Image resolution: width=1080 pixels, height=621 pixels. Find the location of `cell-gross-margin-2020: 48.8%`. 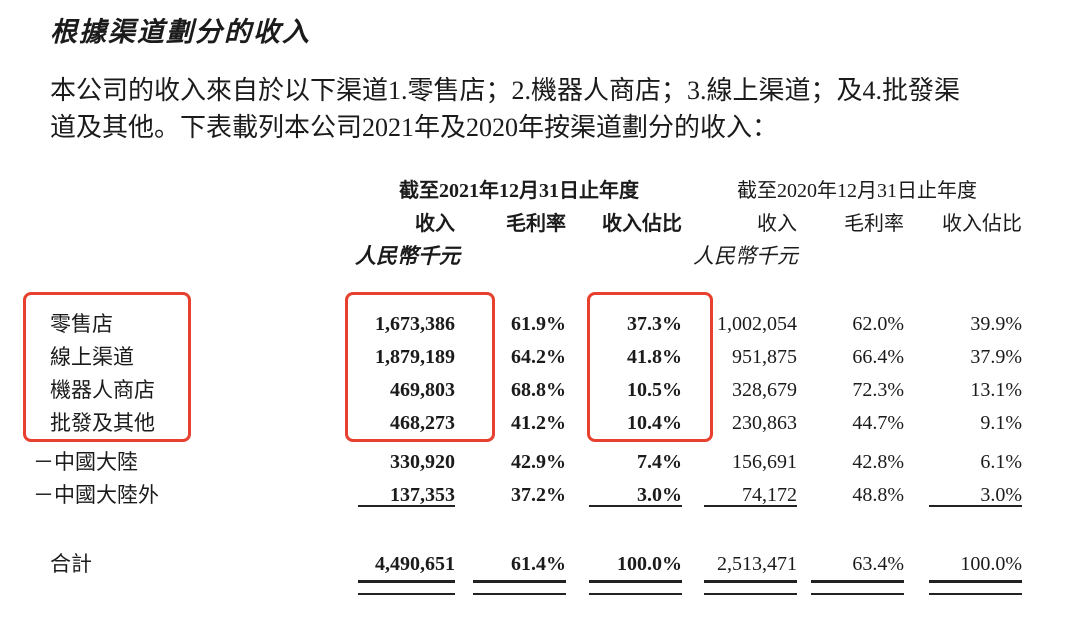

cell-gross-margin-2020: 48.8% is located at coordinates (878, 495).